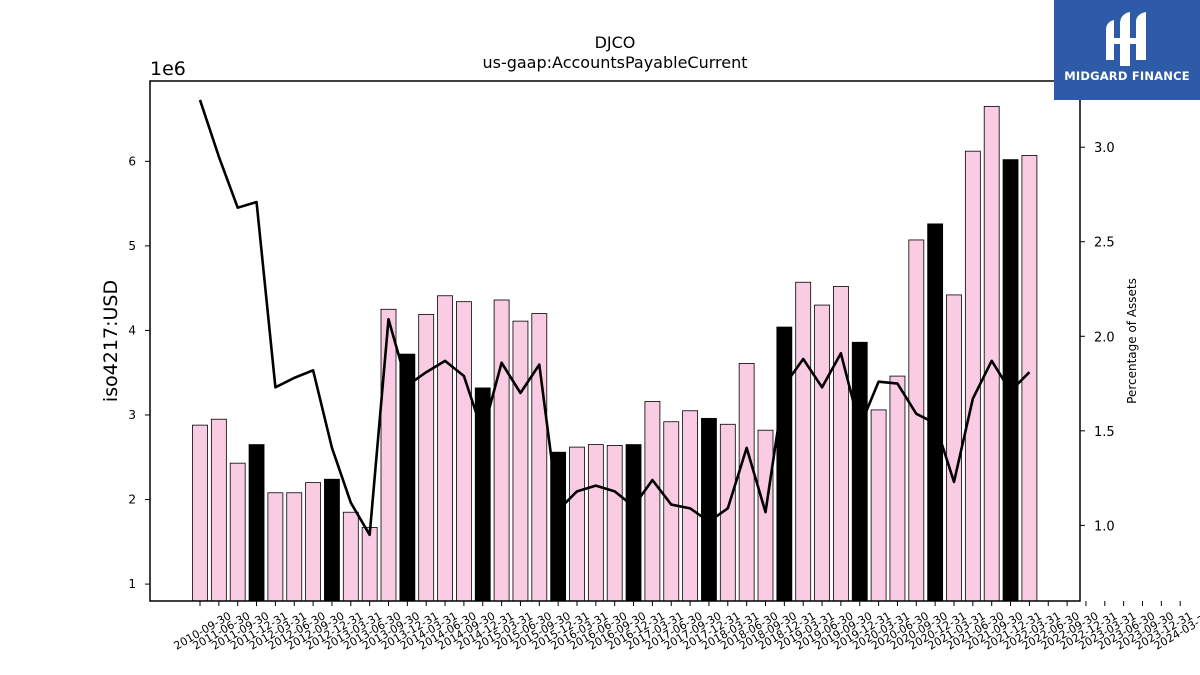 Image resolution: width=1200 pixels, height=675 pixels. I want to click on y-tick-label: 2, so click(132, 500).